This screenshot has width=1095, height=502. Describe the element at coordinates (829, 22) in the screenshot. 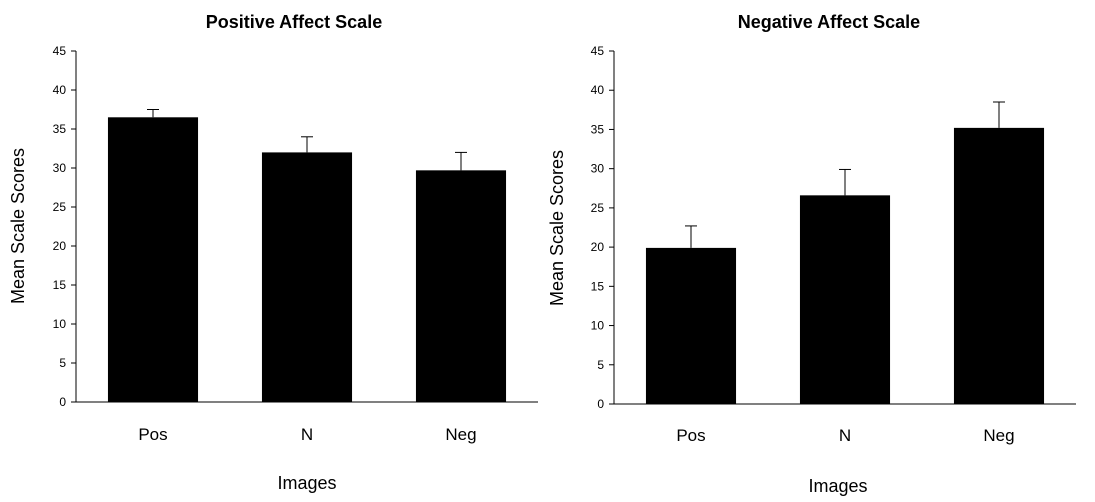

I see `chart-title: Negative Affect Scale` at that location.